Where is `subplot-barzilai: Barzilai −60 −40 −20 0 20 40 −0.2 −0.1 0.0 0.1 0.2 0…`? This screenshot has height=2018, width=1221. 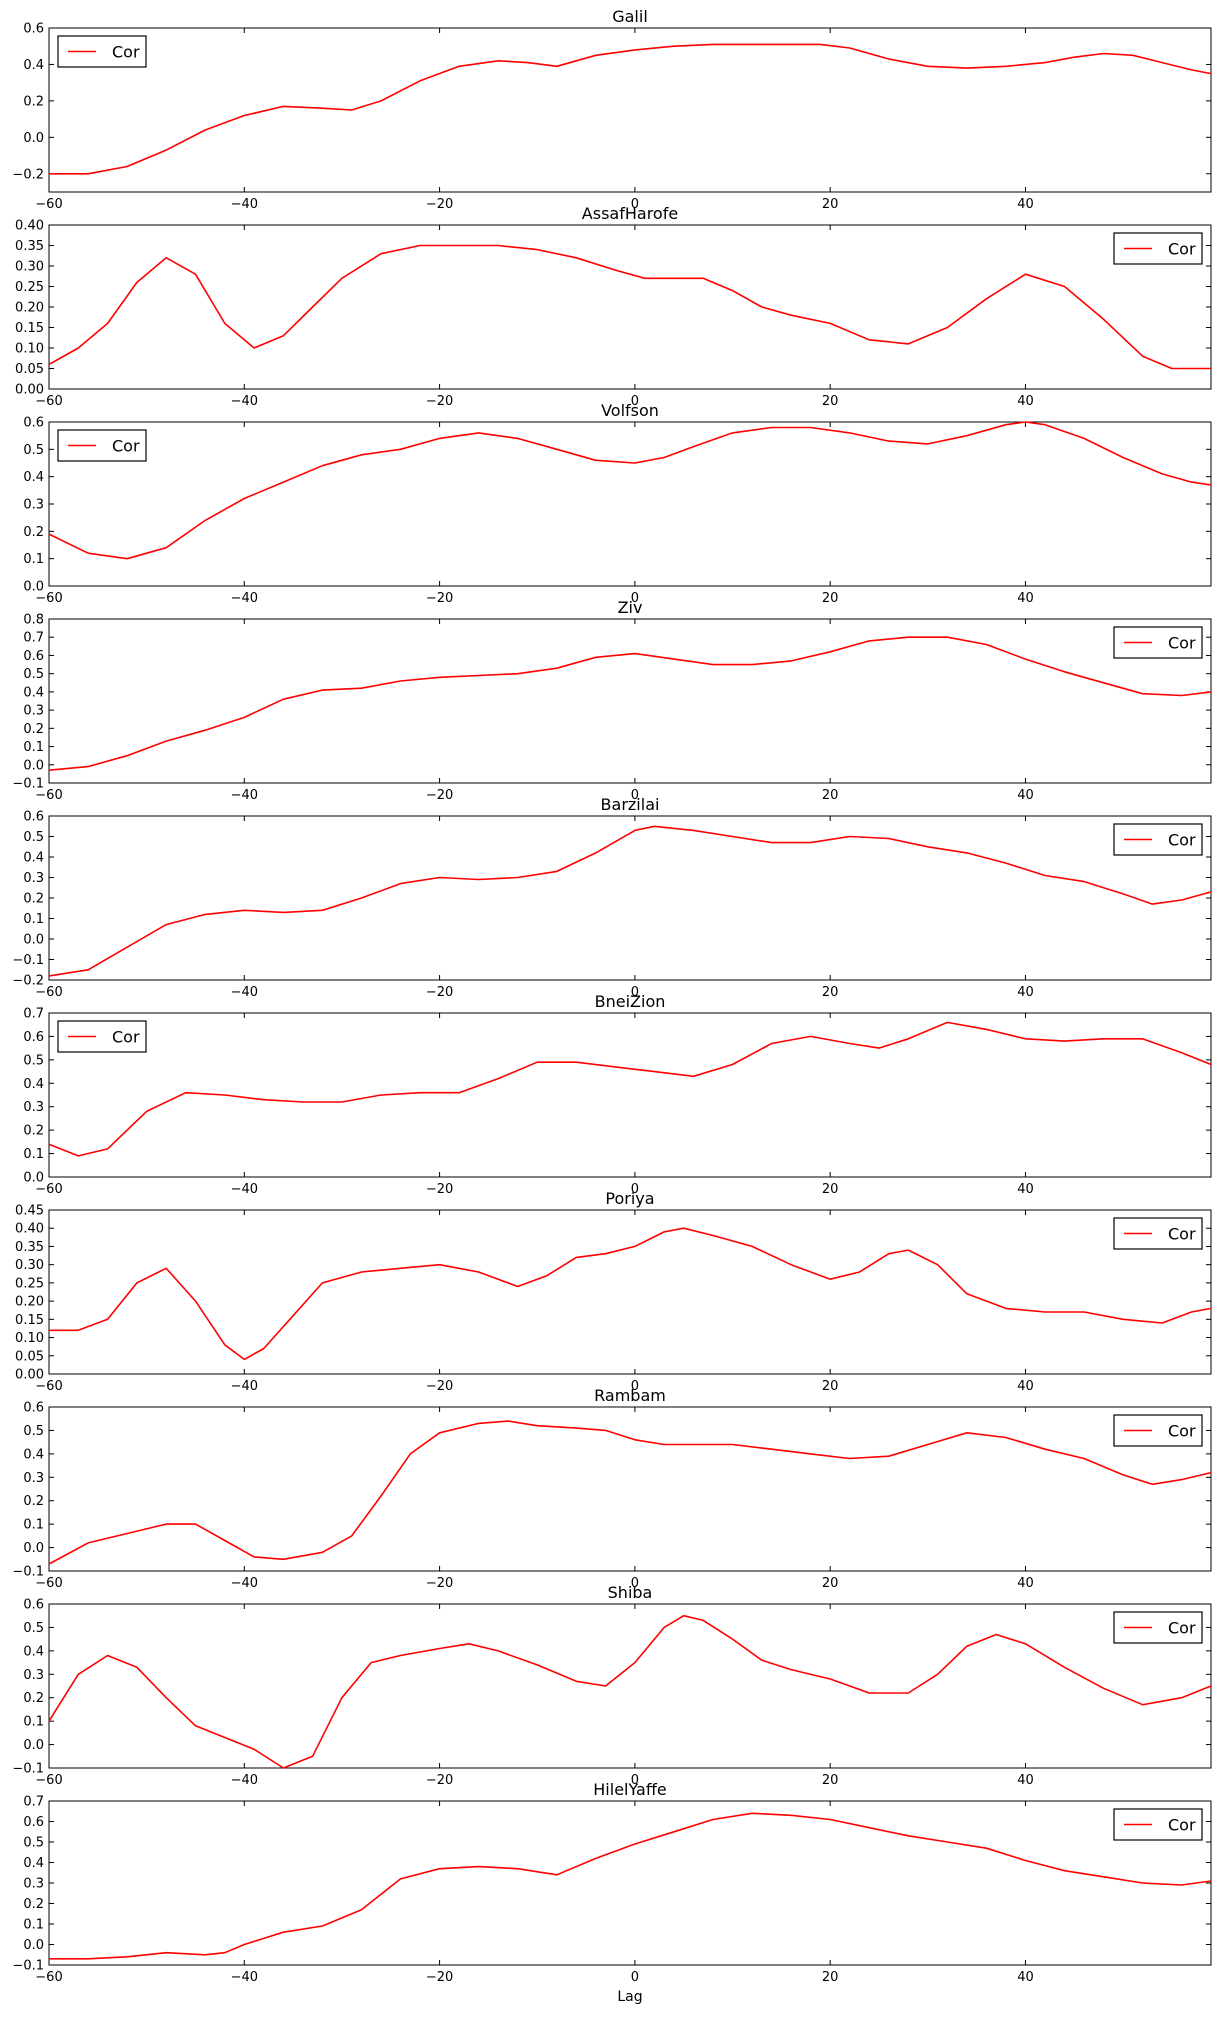
subplot-barzilai: Barzilai −60 −40 −20 0 20 40 −0.2 −0.1 0.0 0.1 0.2 0… is located at coordinates (612, 897).